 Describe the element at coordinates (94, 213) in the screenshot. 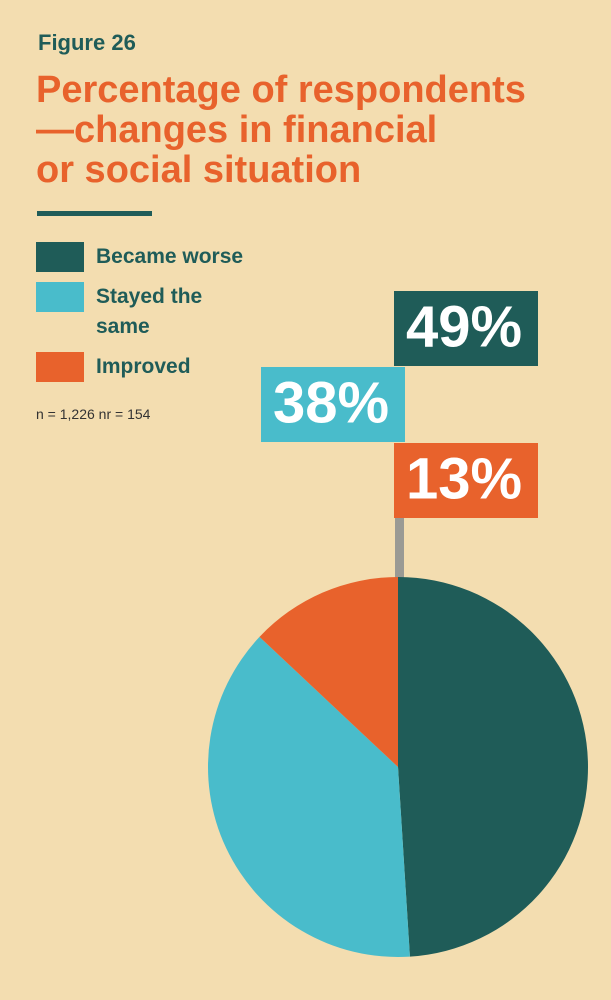

I see `title-rule` at that location.